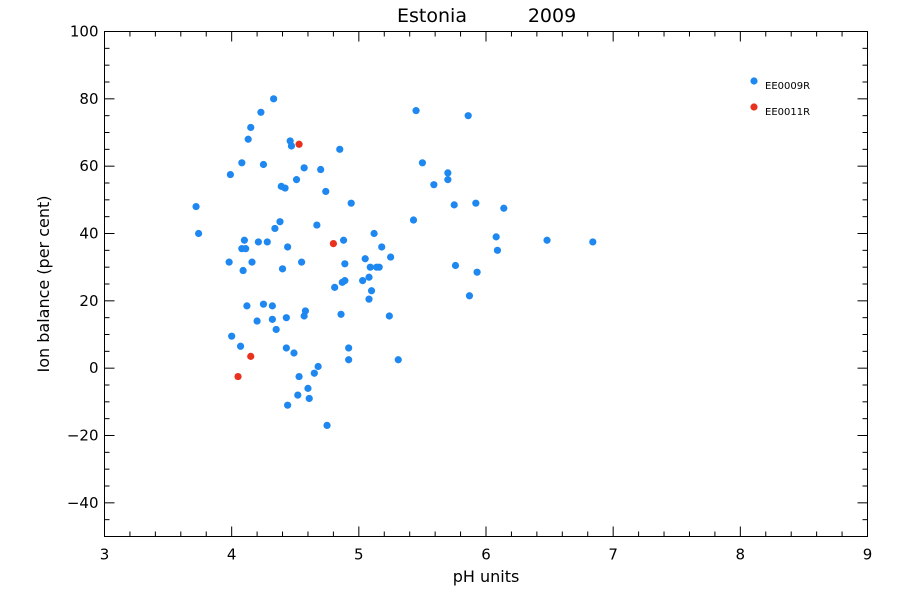 This screenshot has width=900, height=600. Describe the element at coordinates (88, 166) in the screenshot. I see `y-tick-label: 60` at that location.